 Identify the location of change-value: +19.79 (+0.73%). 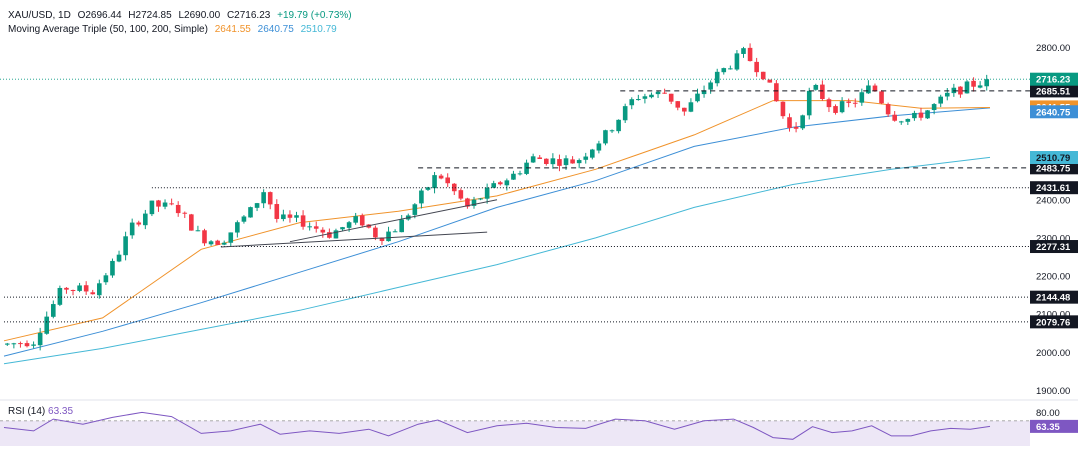
(314, 15).